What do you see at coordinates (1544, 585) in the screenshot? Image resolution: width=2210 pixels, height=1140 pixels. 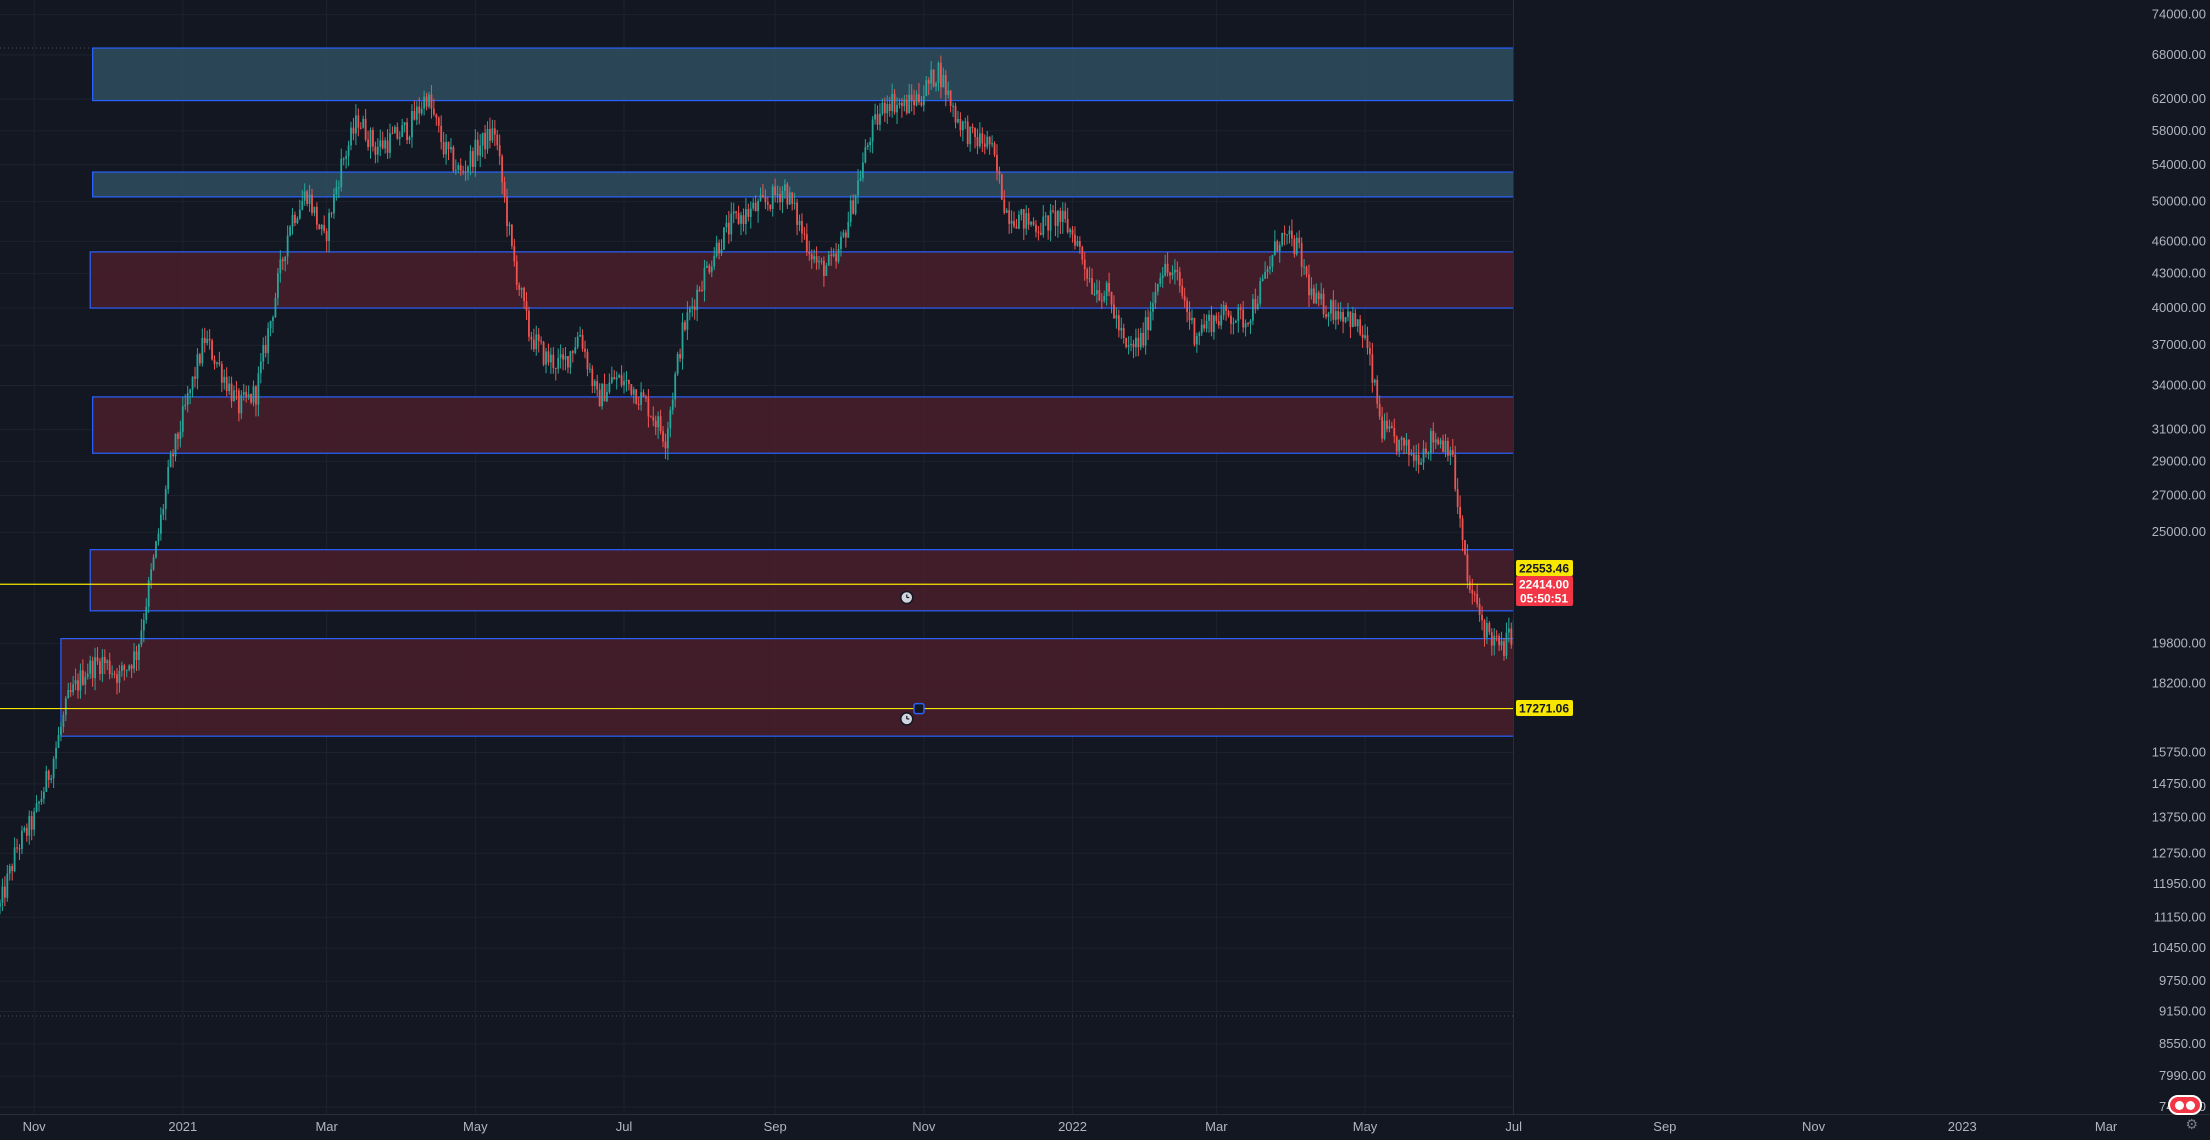 I see `price-tag-label: 22414.00` at bounding box center [1544, 585].